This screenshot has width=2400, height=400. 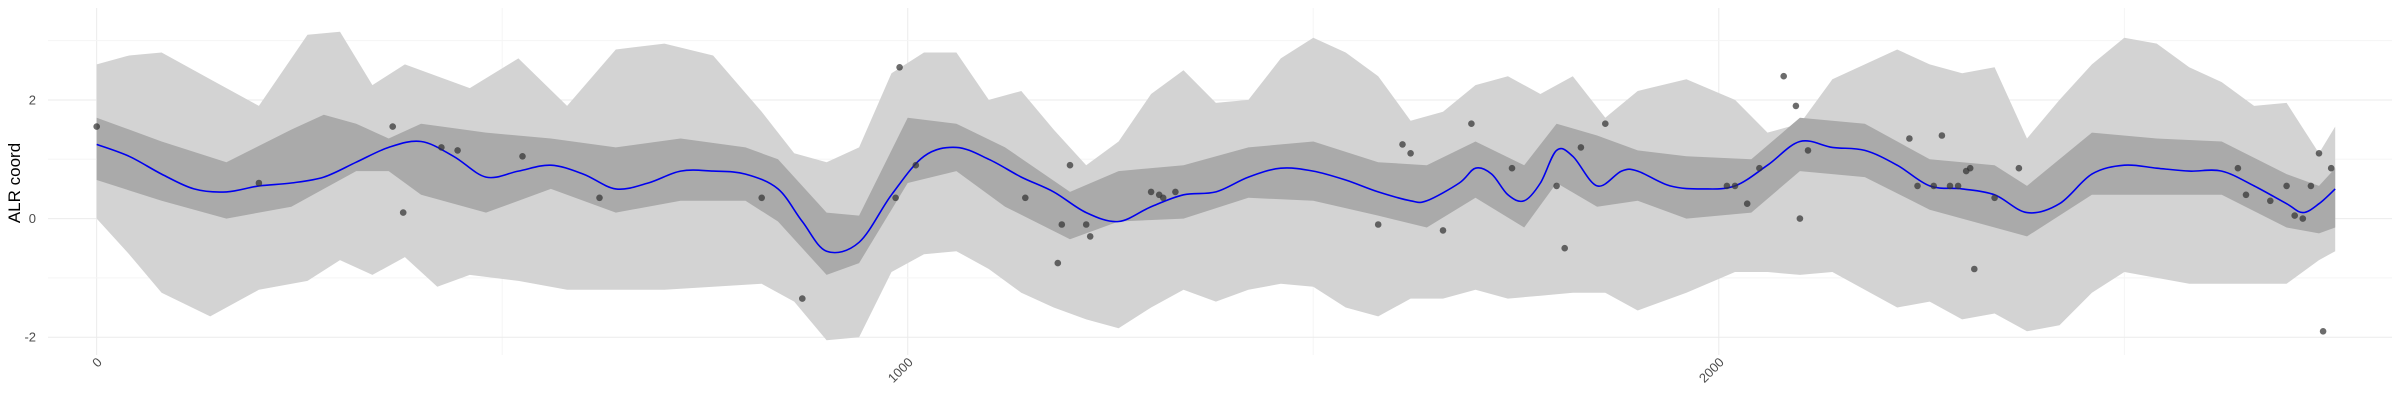 What do you see at coordinates (97, 363) in the screenshot?
I see `x-tick-label: 0` at bounding box center [97, 363].